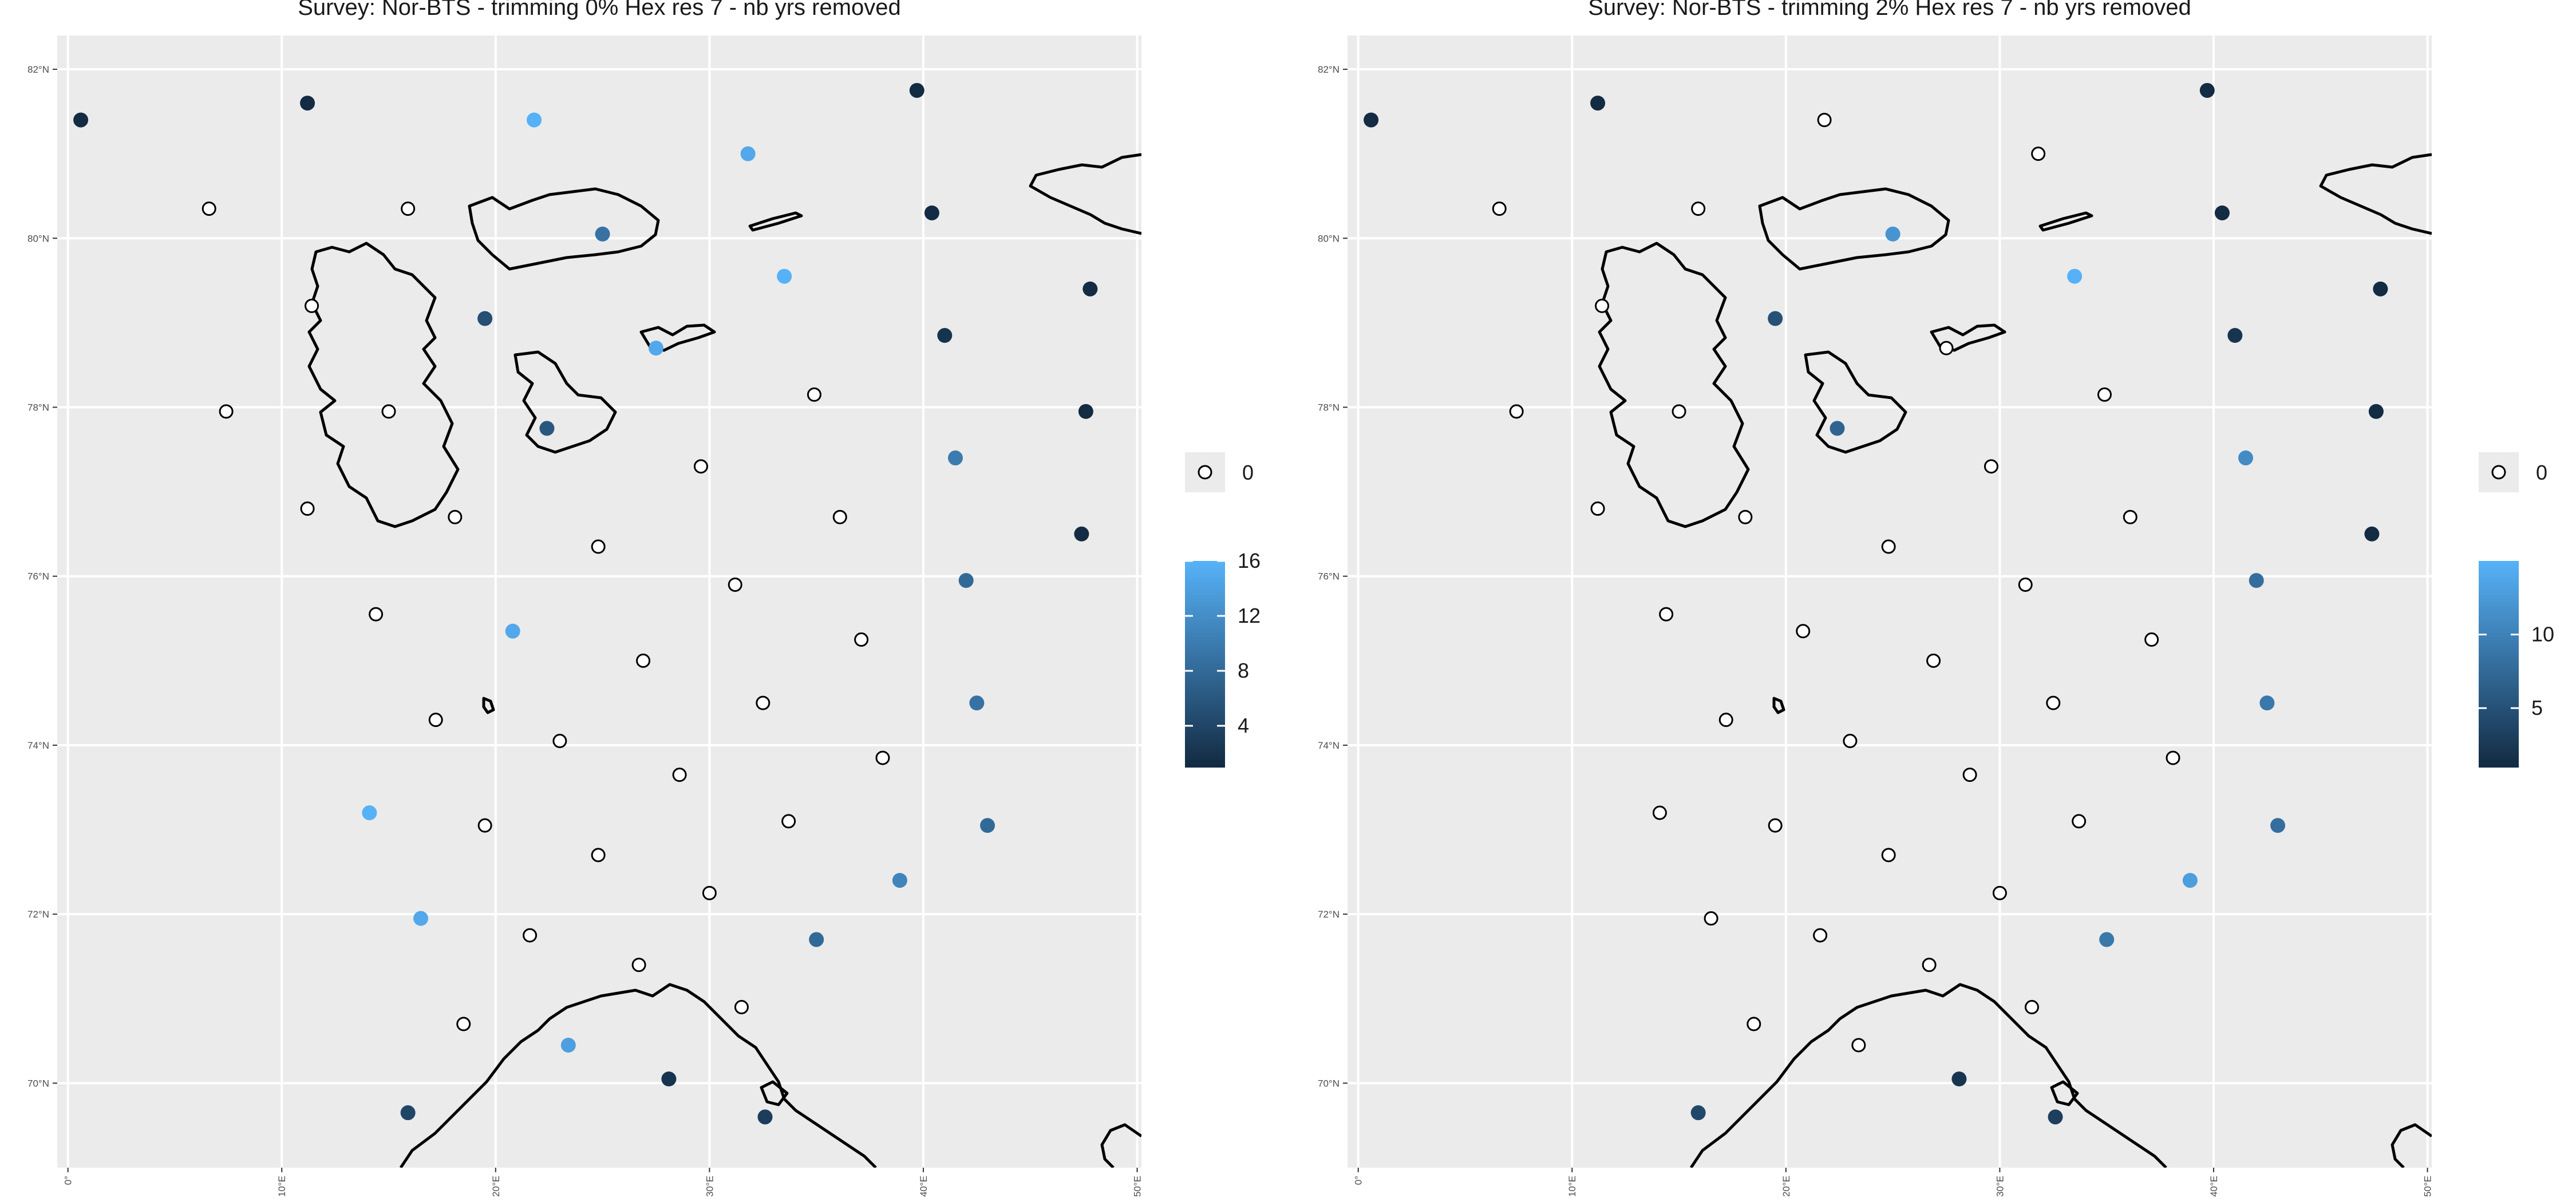  What do you see at coordinates (1329, 576) in the screenshot?
I see `y-tick-label: 76°N` at bounding box center [1329, 576].